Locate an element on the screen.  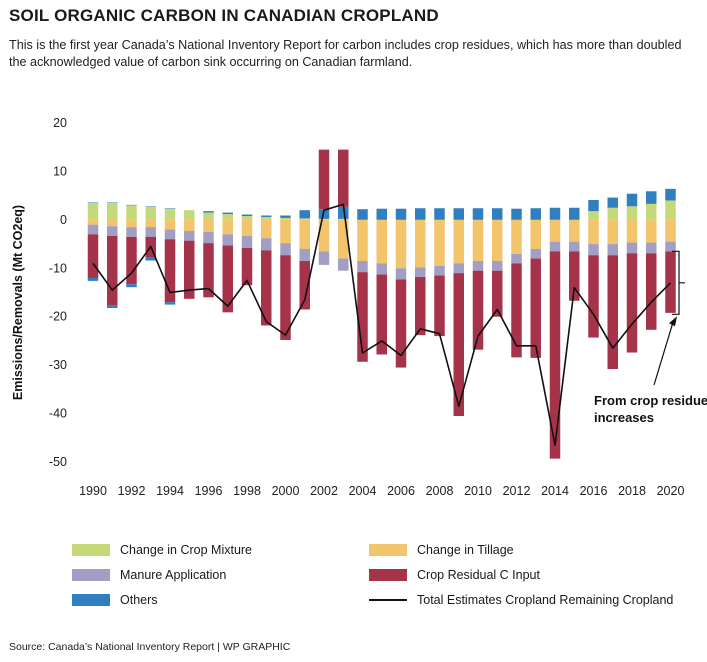
x-tick-label: 1998 is located at coordinates (247, 491).